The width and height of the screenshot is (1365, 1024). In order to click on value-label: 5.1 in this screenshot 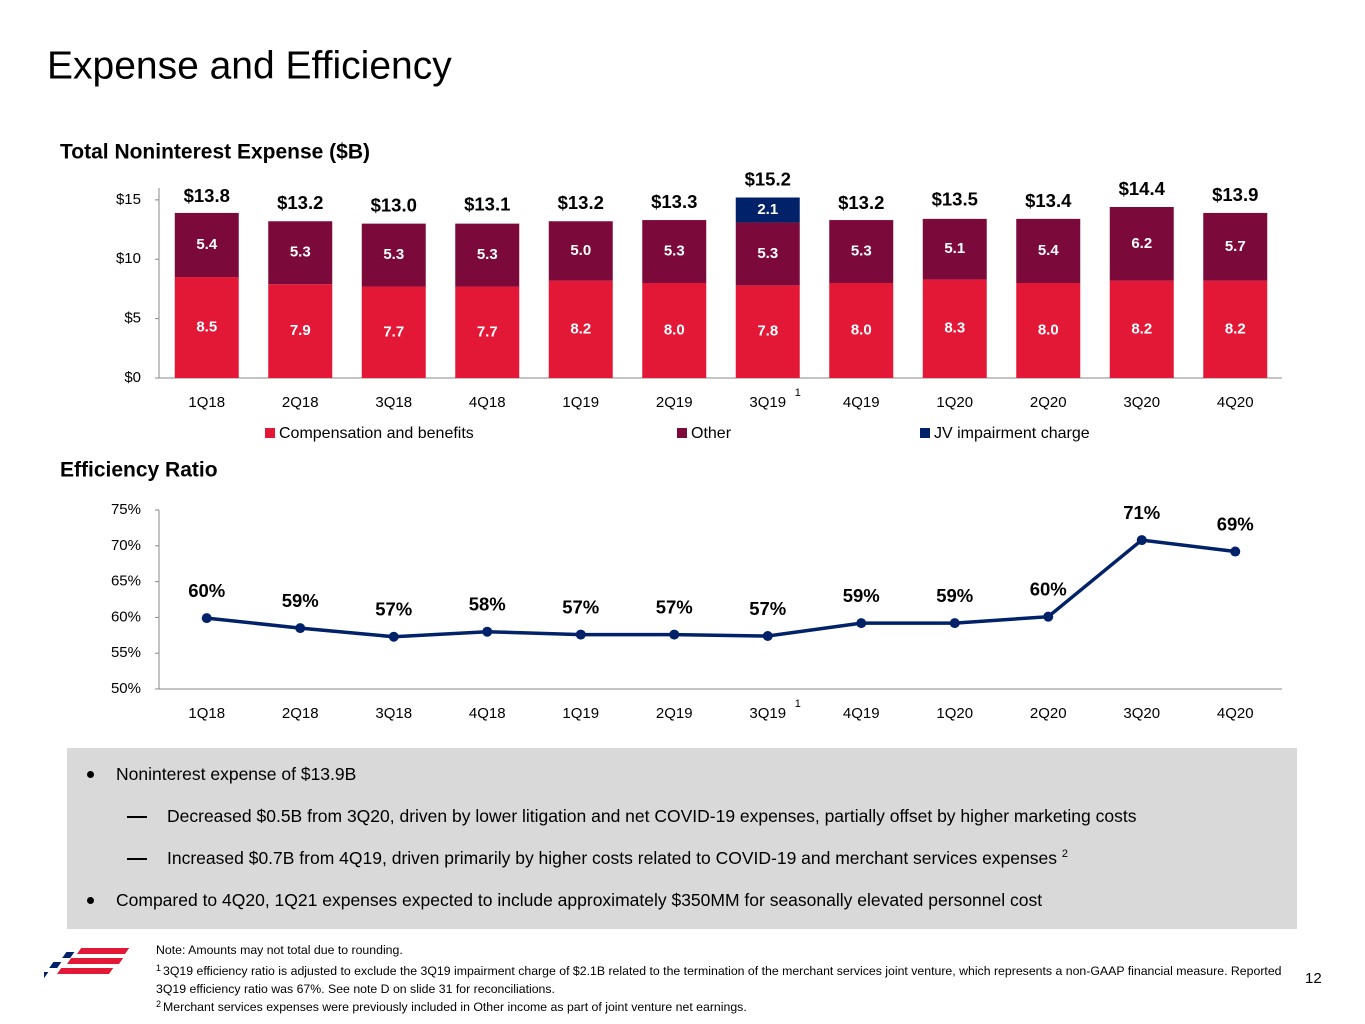, I will do `click(954, 248)`.